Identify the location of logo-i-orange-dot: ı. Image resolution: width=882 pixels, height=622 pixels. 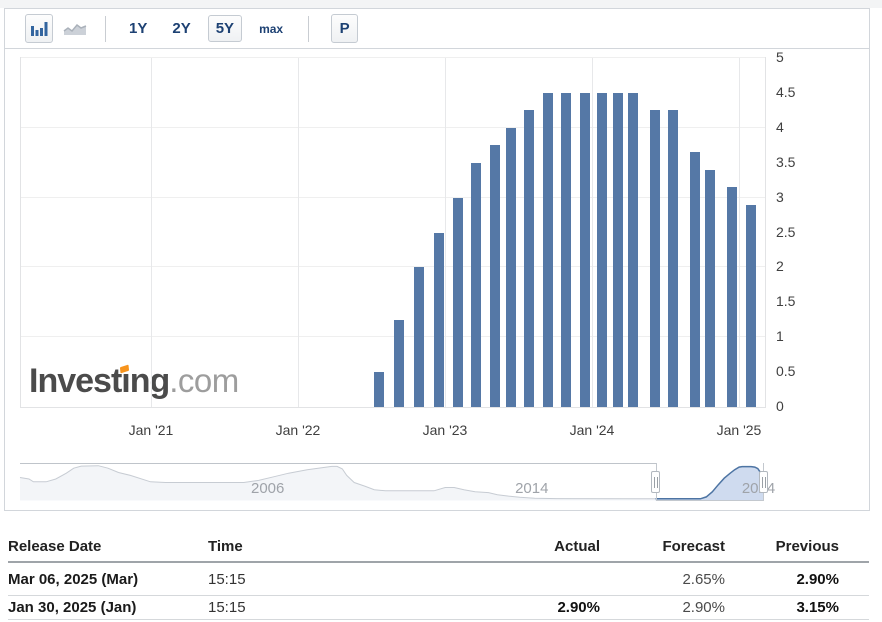
(126, 381).